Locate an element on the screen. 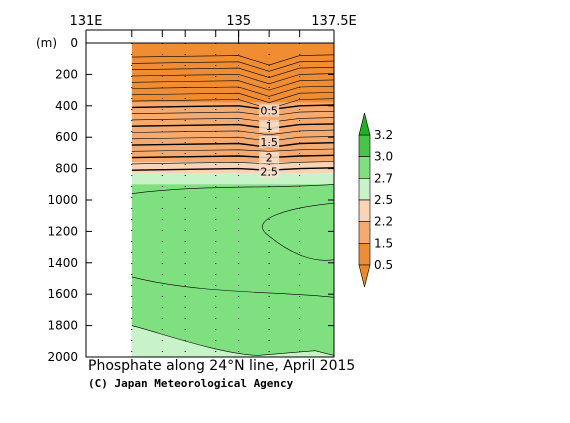  top-tick-label-1: 135 is located at coordinates (238, 21).